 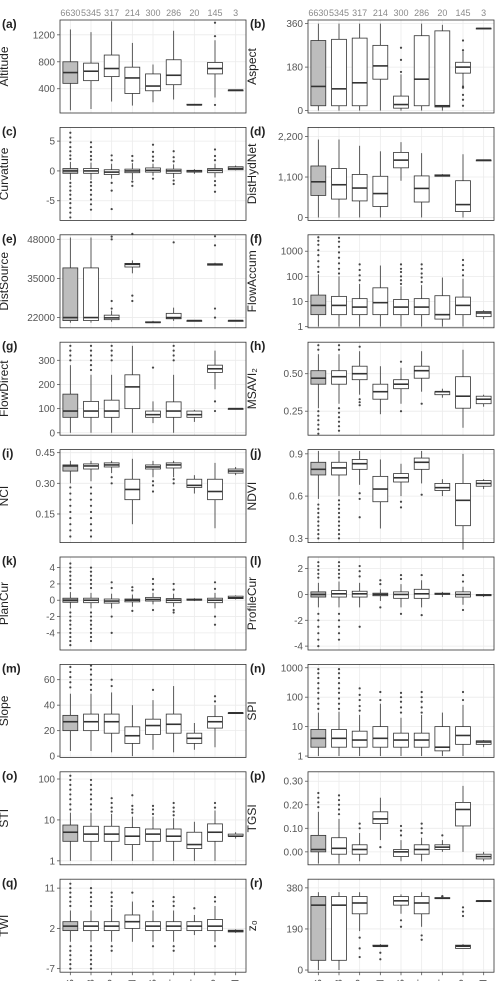 I want to click on y-tick-label: -5, so click(x=50, y=201).